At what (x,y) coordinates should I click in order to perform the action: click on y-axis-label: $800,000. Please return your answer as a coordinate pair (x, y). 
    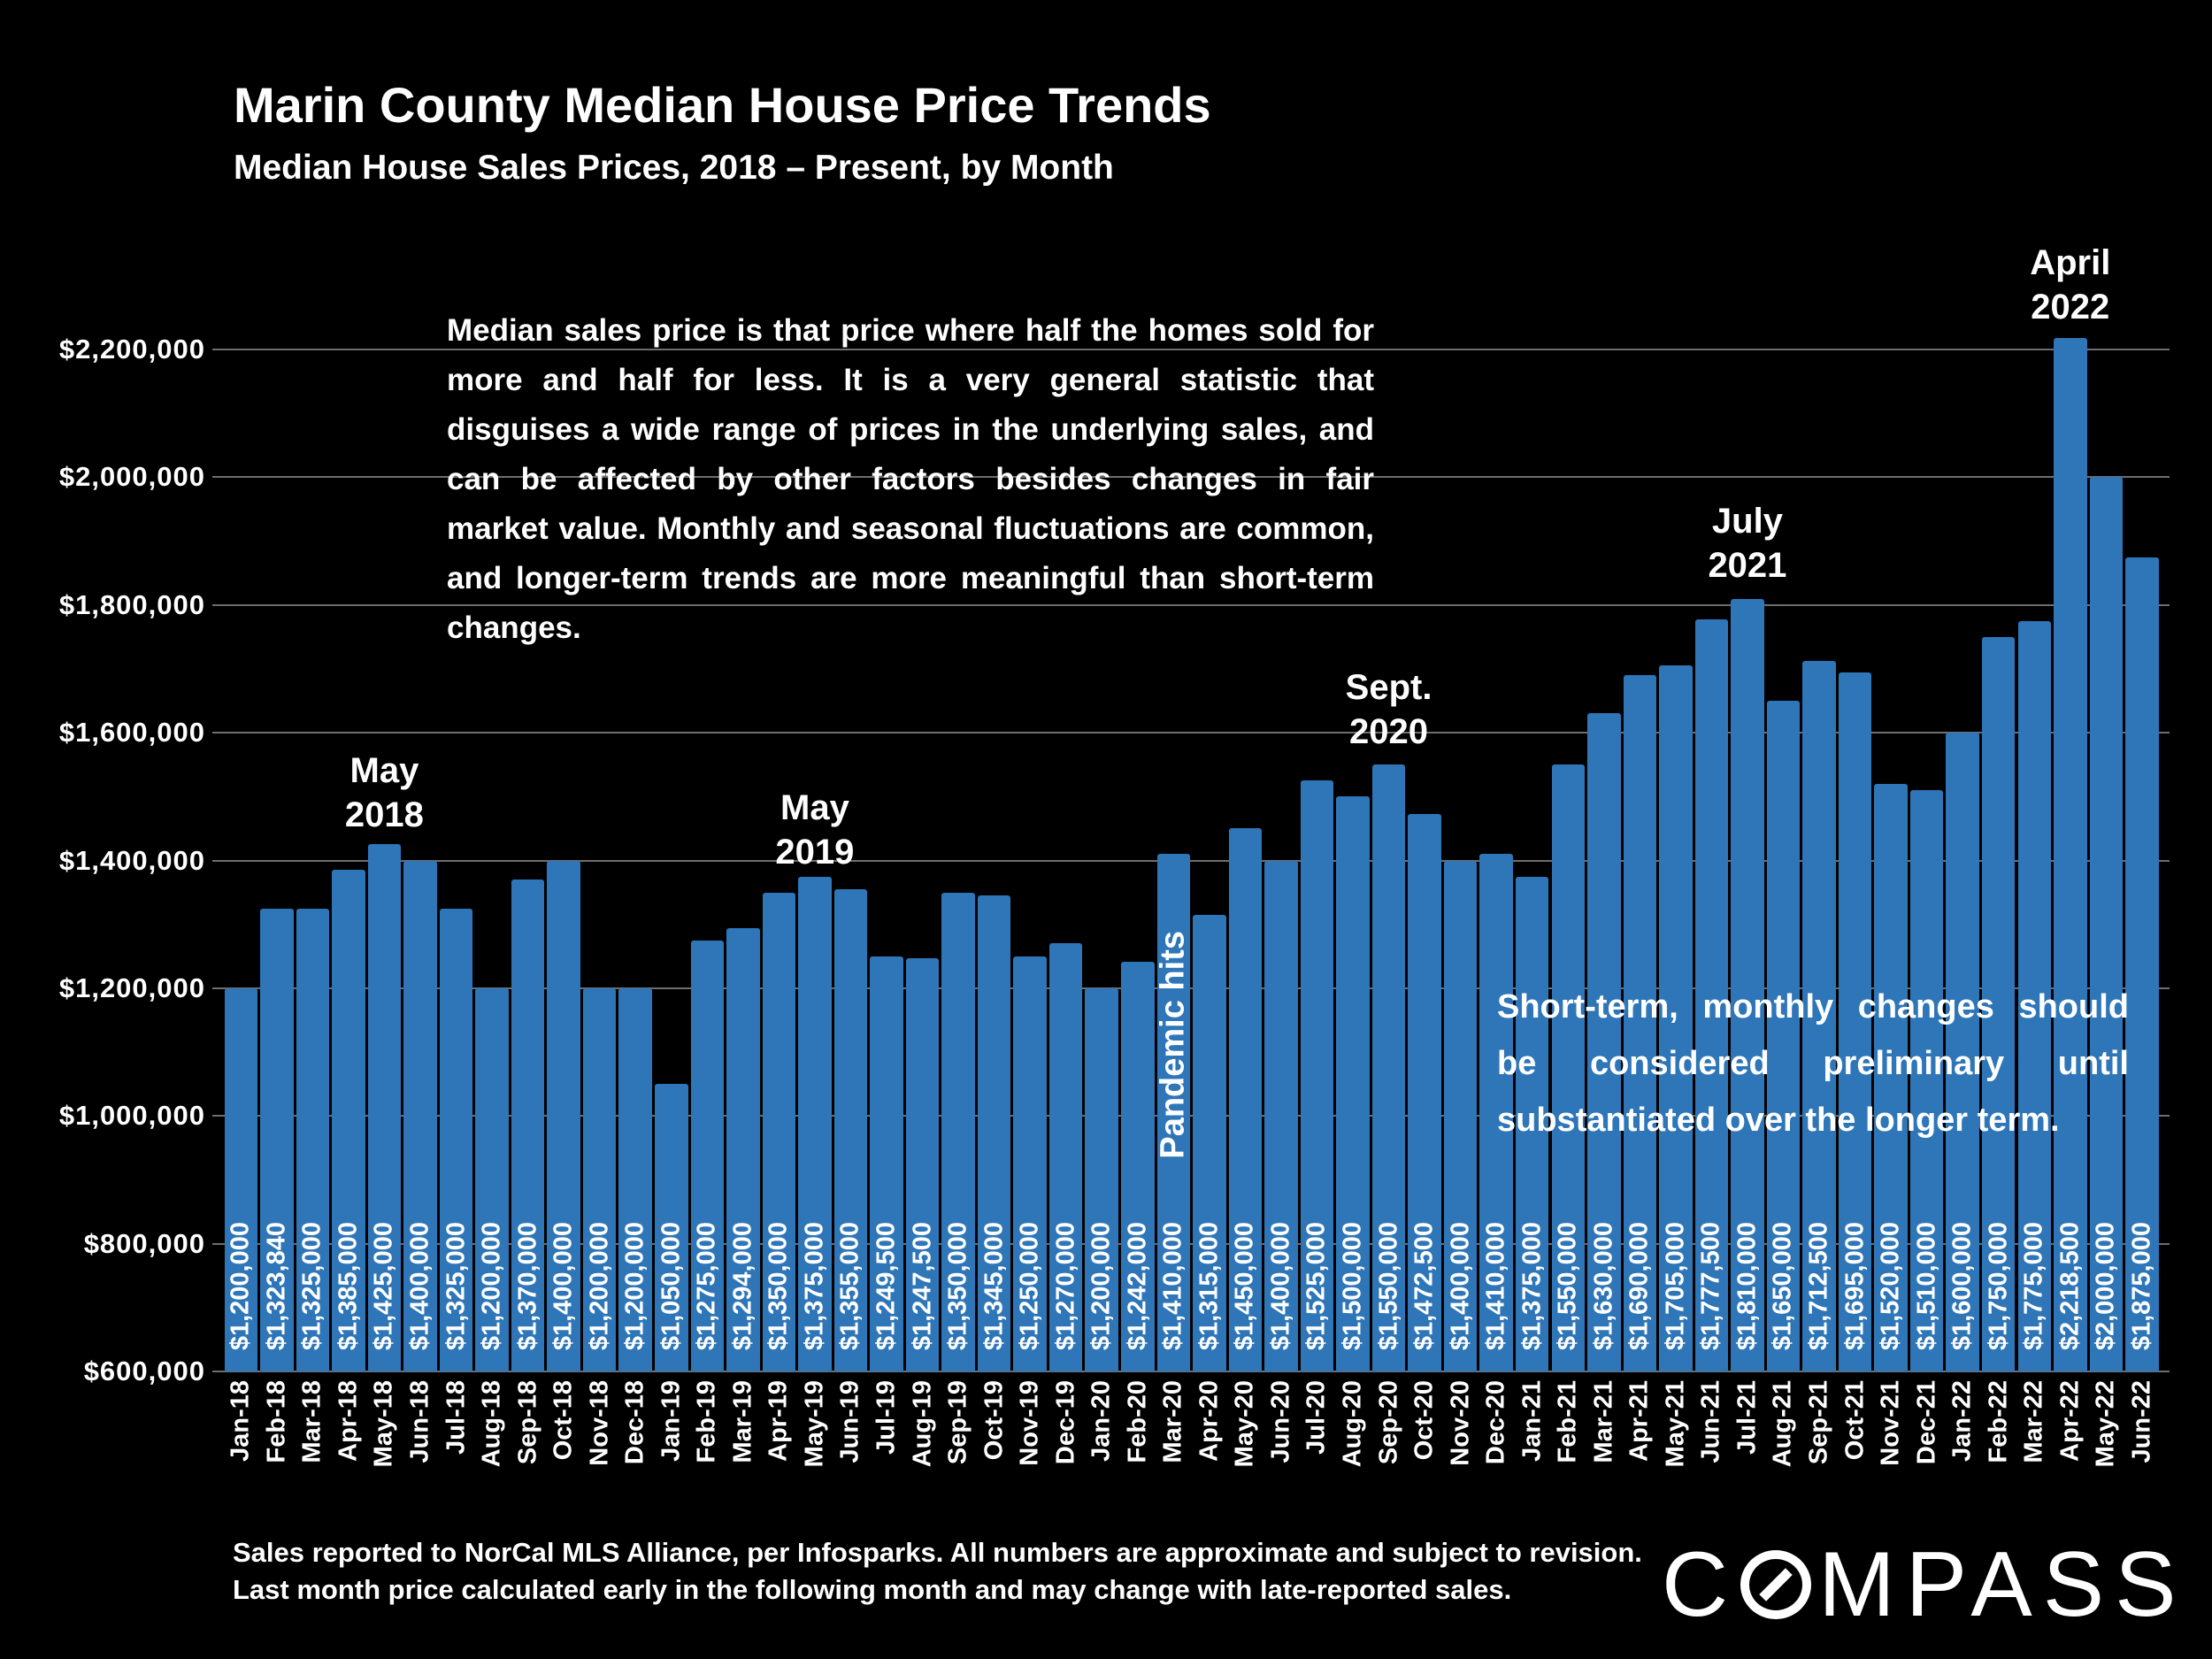
    Looking at the image, I should click on (144, 1243).